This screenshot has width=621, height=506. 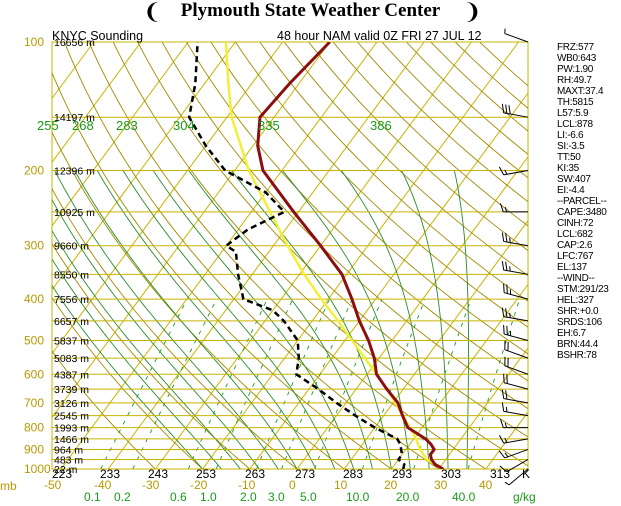 What do you see at coordinates (103, 485) in the screenshot?
I see `temperature-tick-label: -40` at bounding box center [103, 485].